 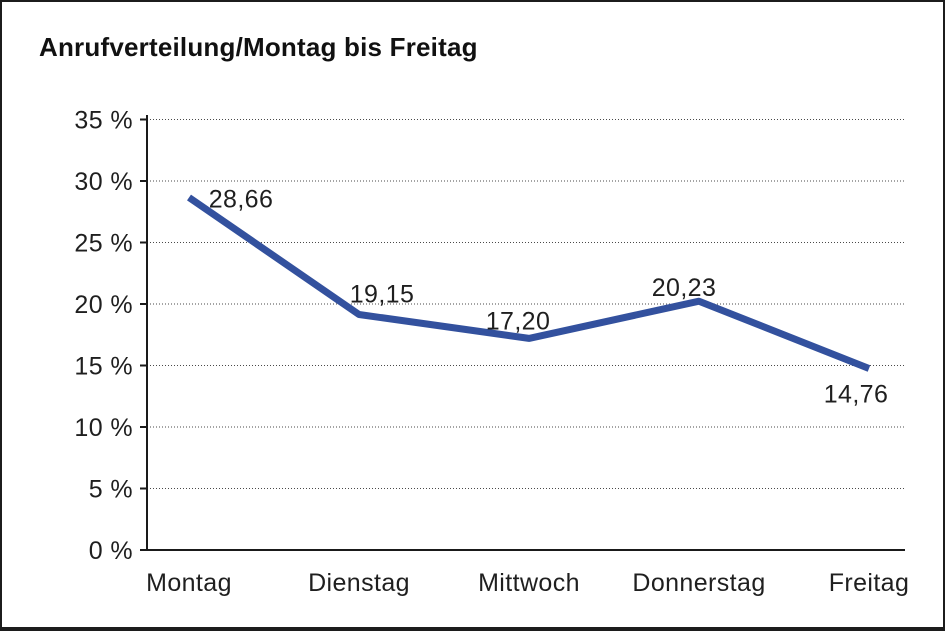 What do you see at coordinates (241, 199) in the screenshot?
I see `point-label: 28,66` at bounding box center [241, 199].